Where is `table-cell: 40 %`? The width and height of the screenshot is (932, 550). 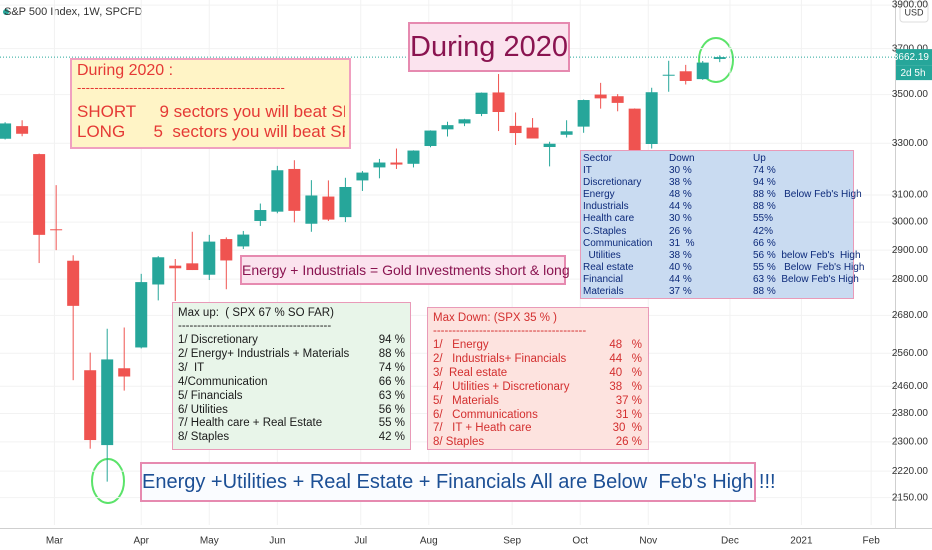
table-cell: 40 % is located at coordinates (680, 267).